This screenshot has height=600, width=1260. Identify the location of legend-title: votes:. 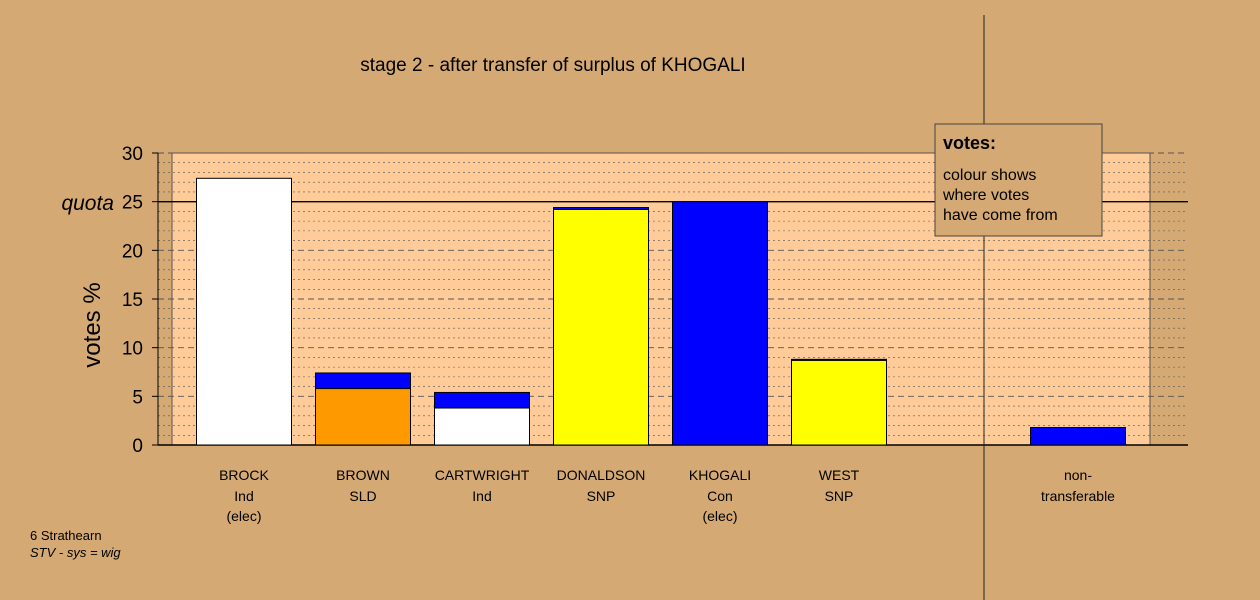
(969, 143).